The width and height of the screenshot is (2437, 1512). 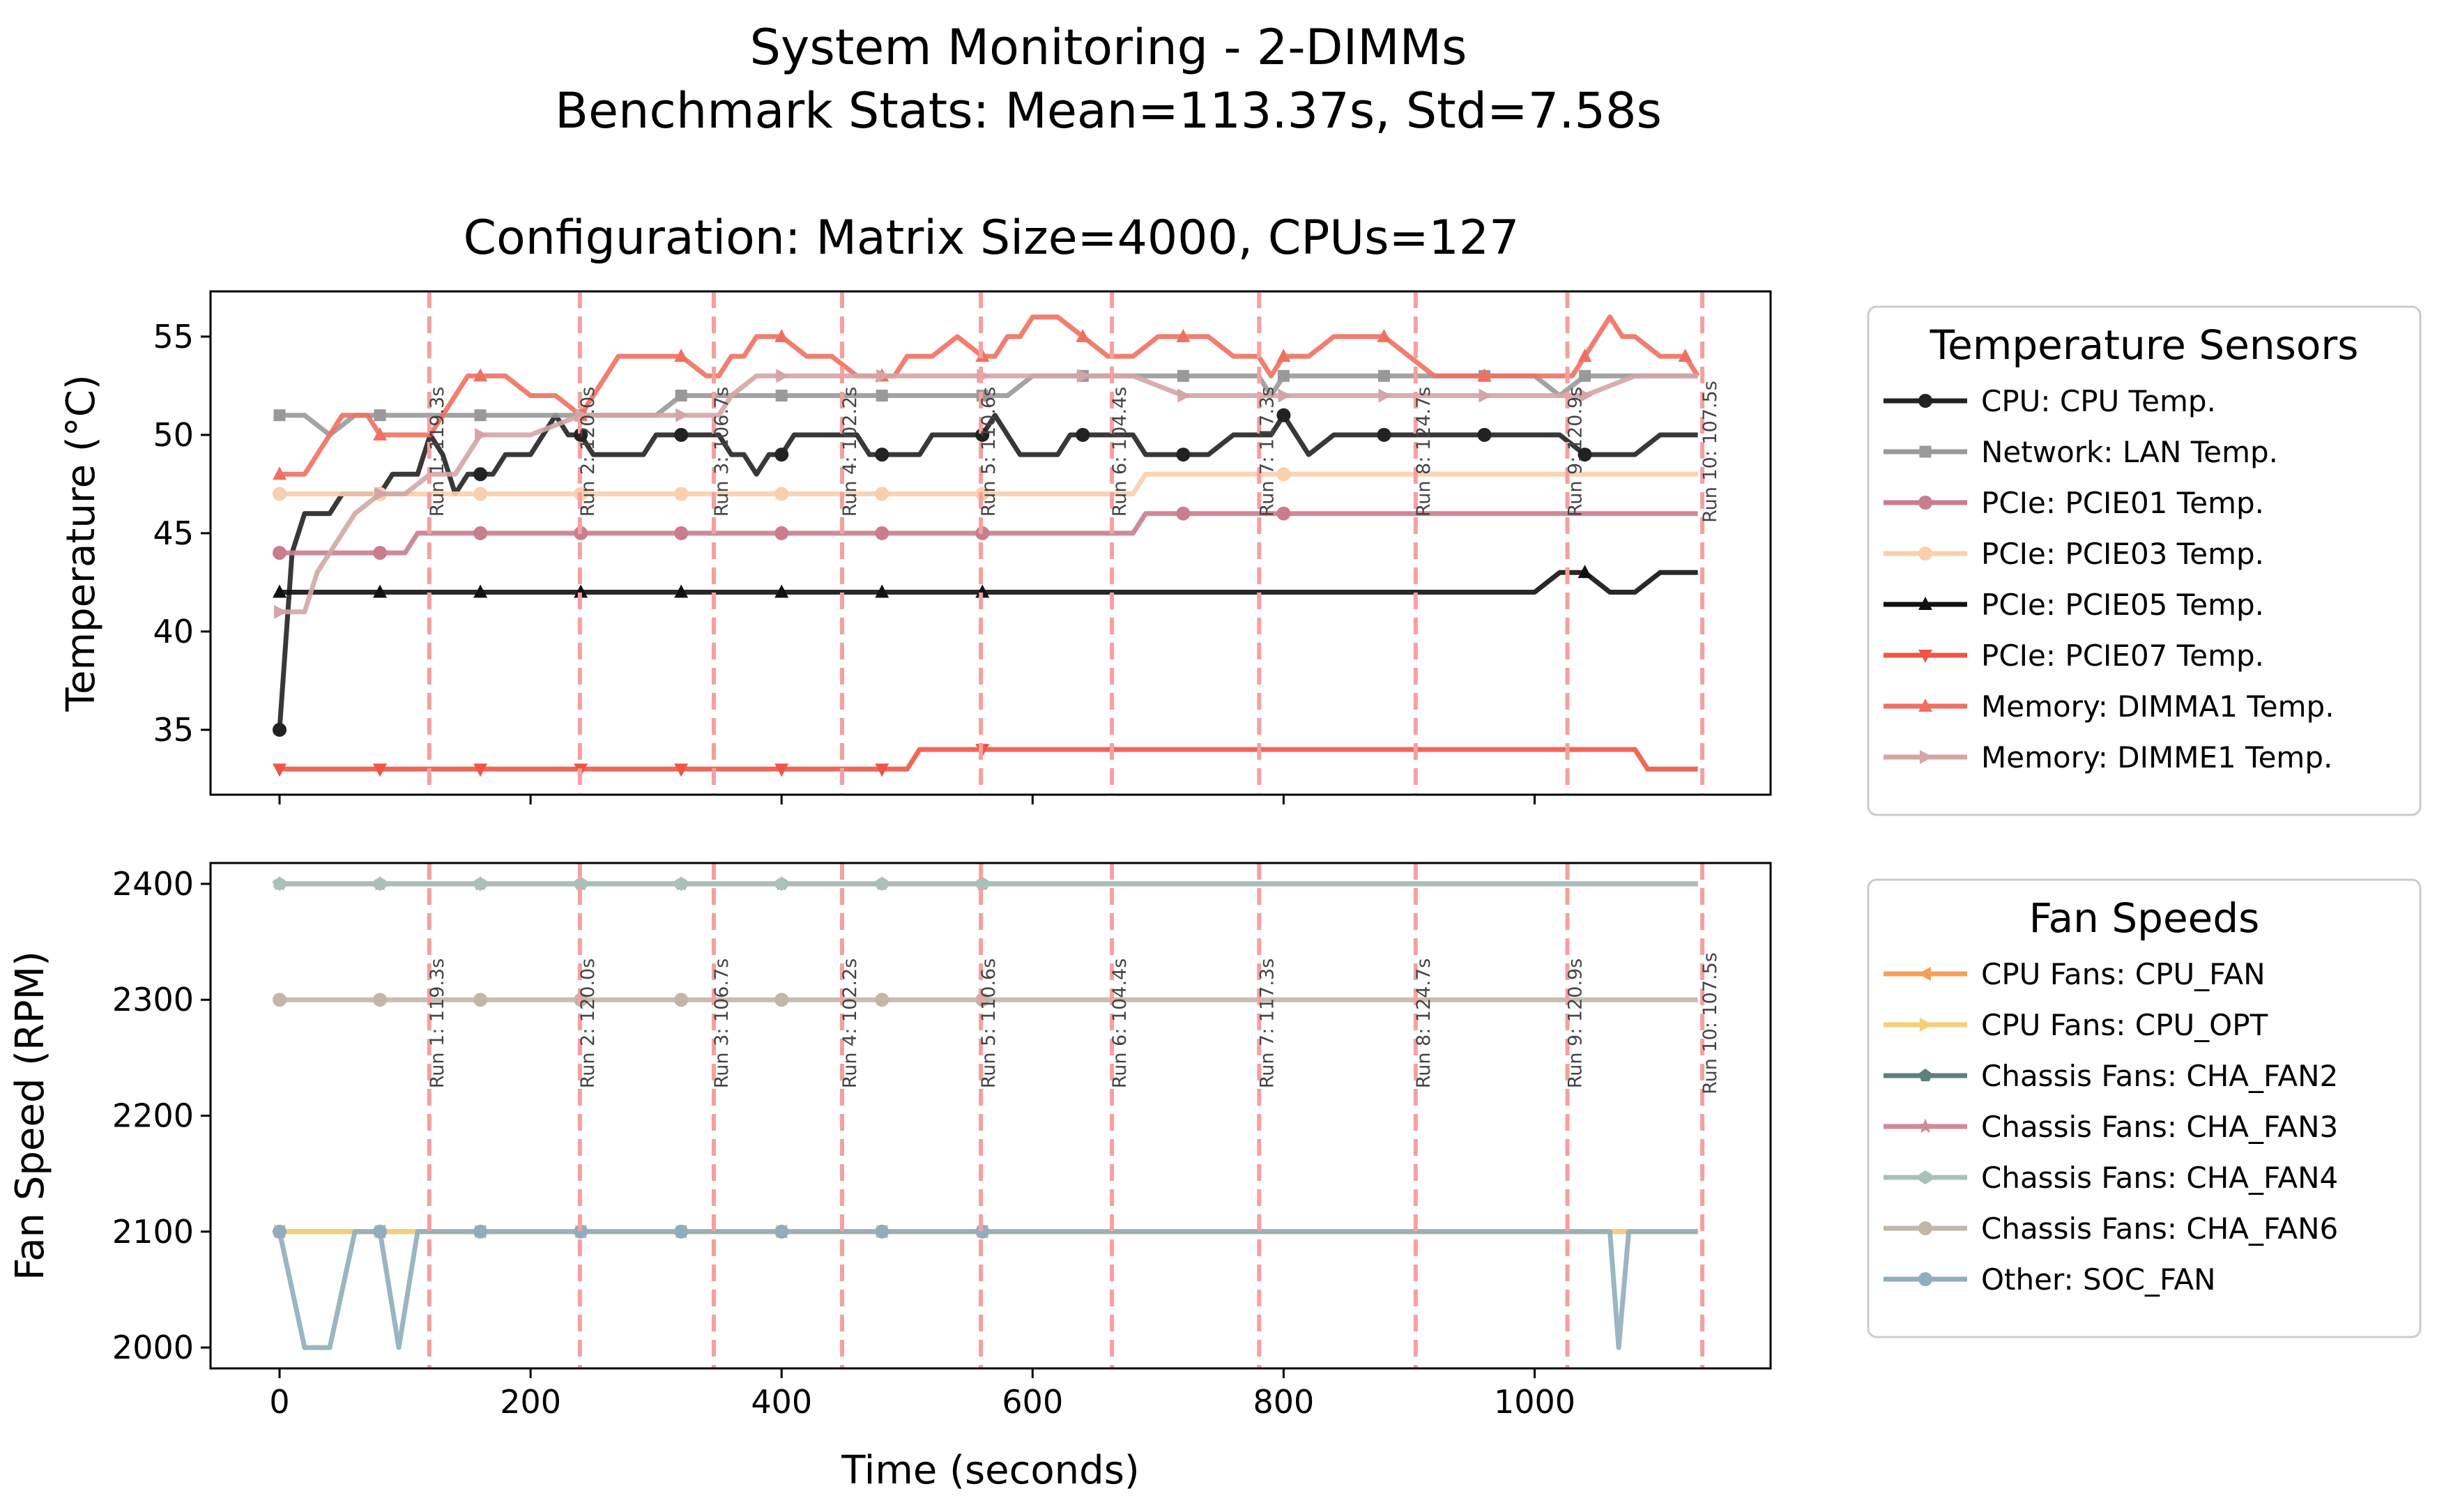 I want to click on y-tick-label: 2200, so click(x=153, y=1116).